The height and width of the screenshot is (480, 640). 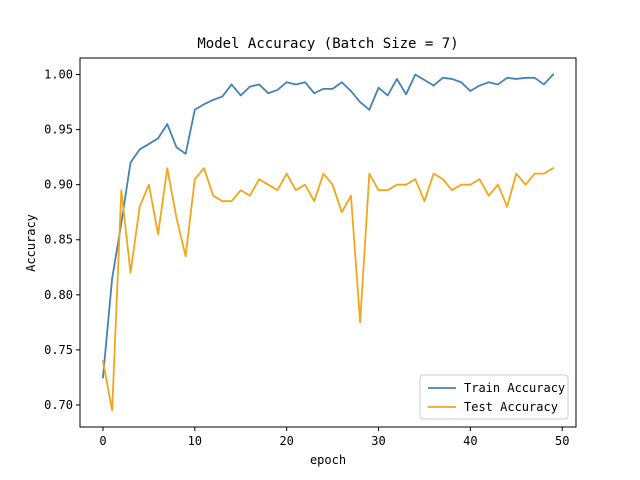 I want to click on y-tick-label: 0.80, so click(x=58, y=295).